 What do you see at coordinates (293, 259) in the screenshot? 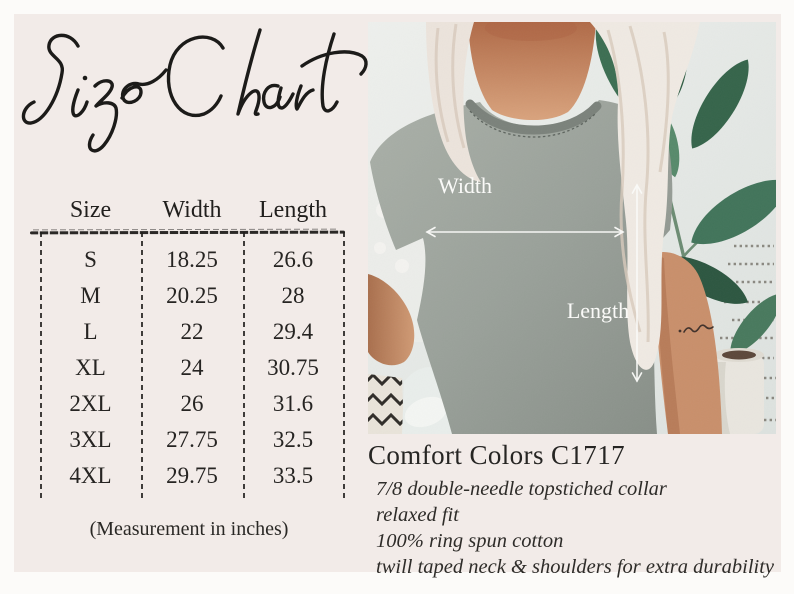
I see `cell-length: 26.6` at bounding box center [293, 259].